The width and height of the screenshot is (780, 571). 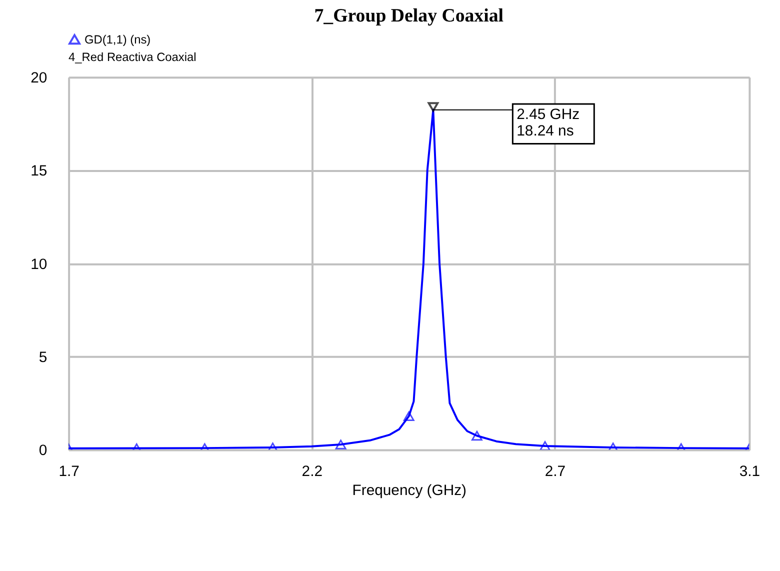 I want to click on y-tick-label: 5, so click(x=43, y=358).